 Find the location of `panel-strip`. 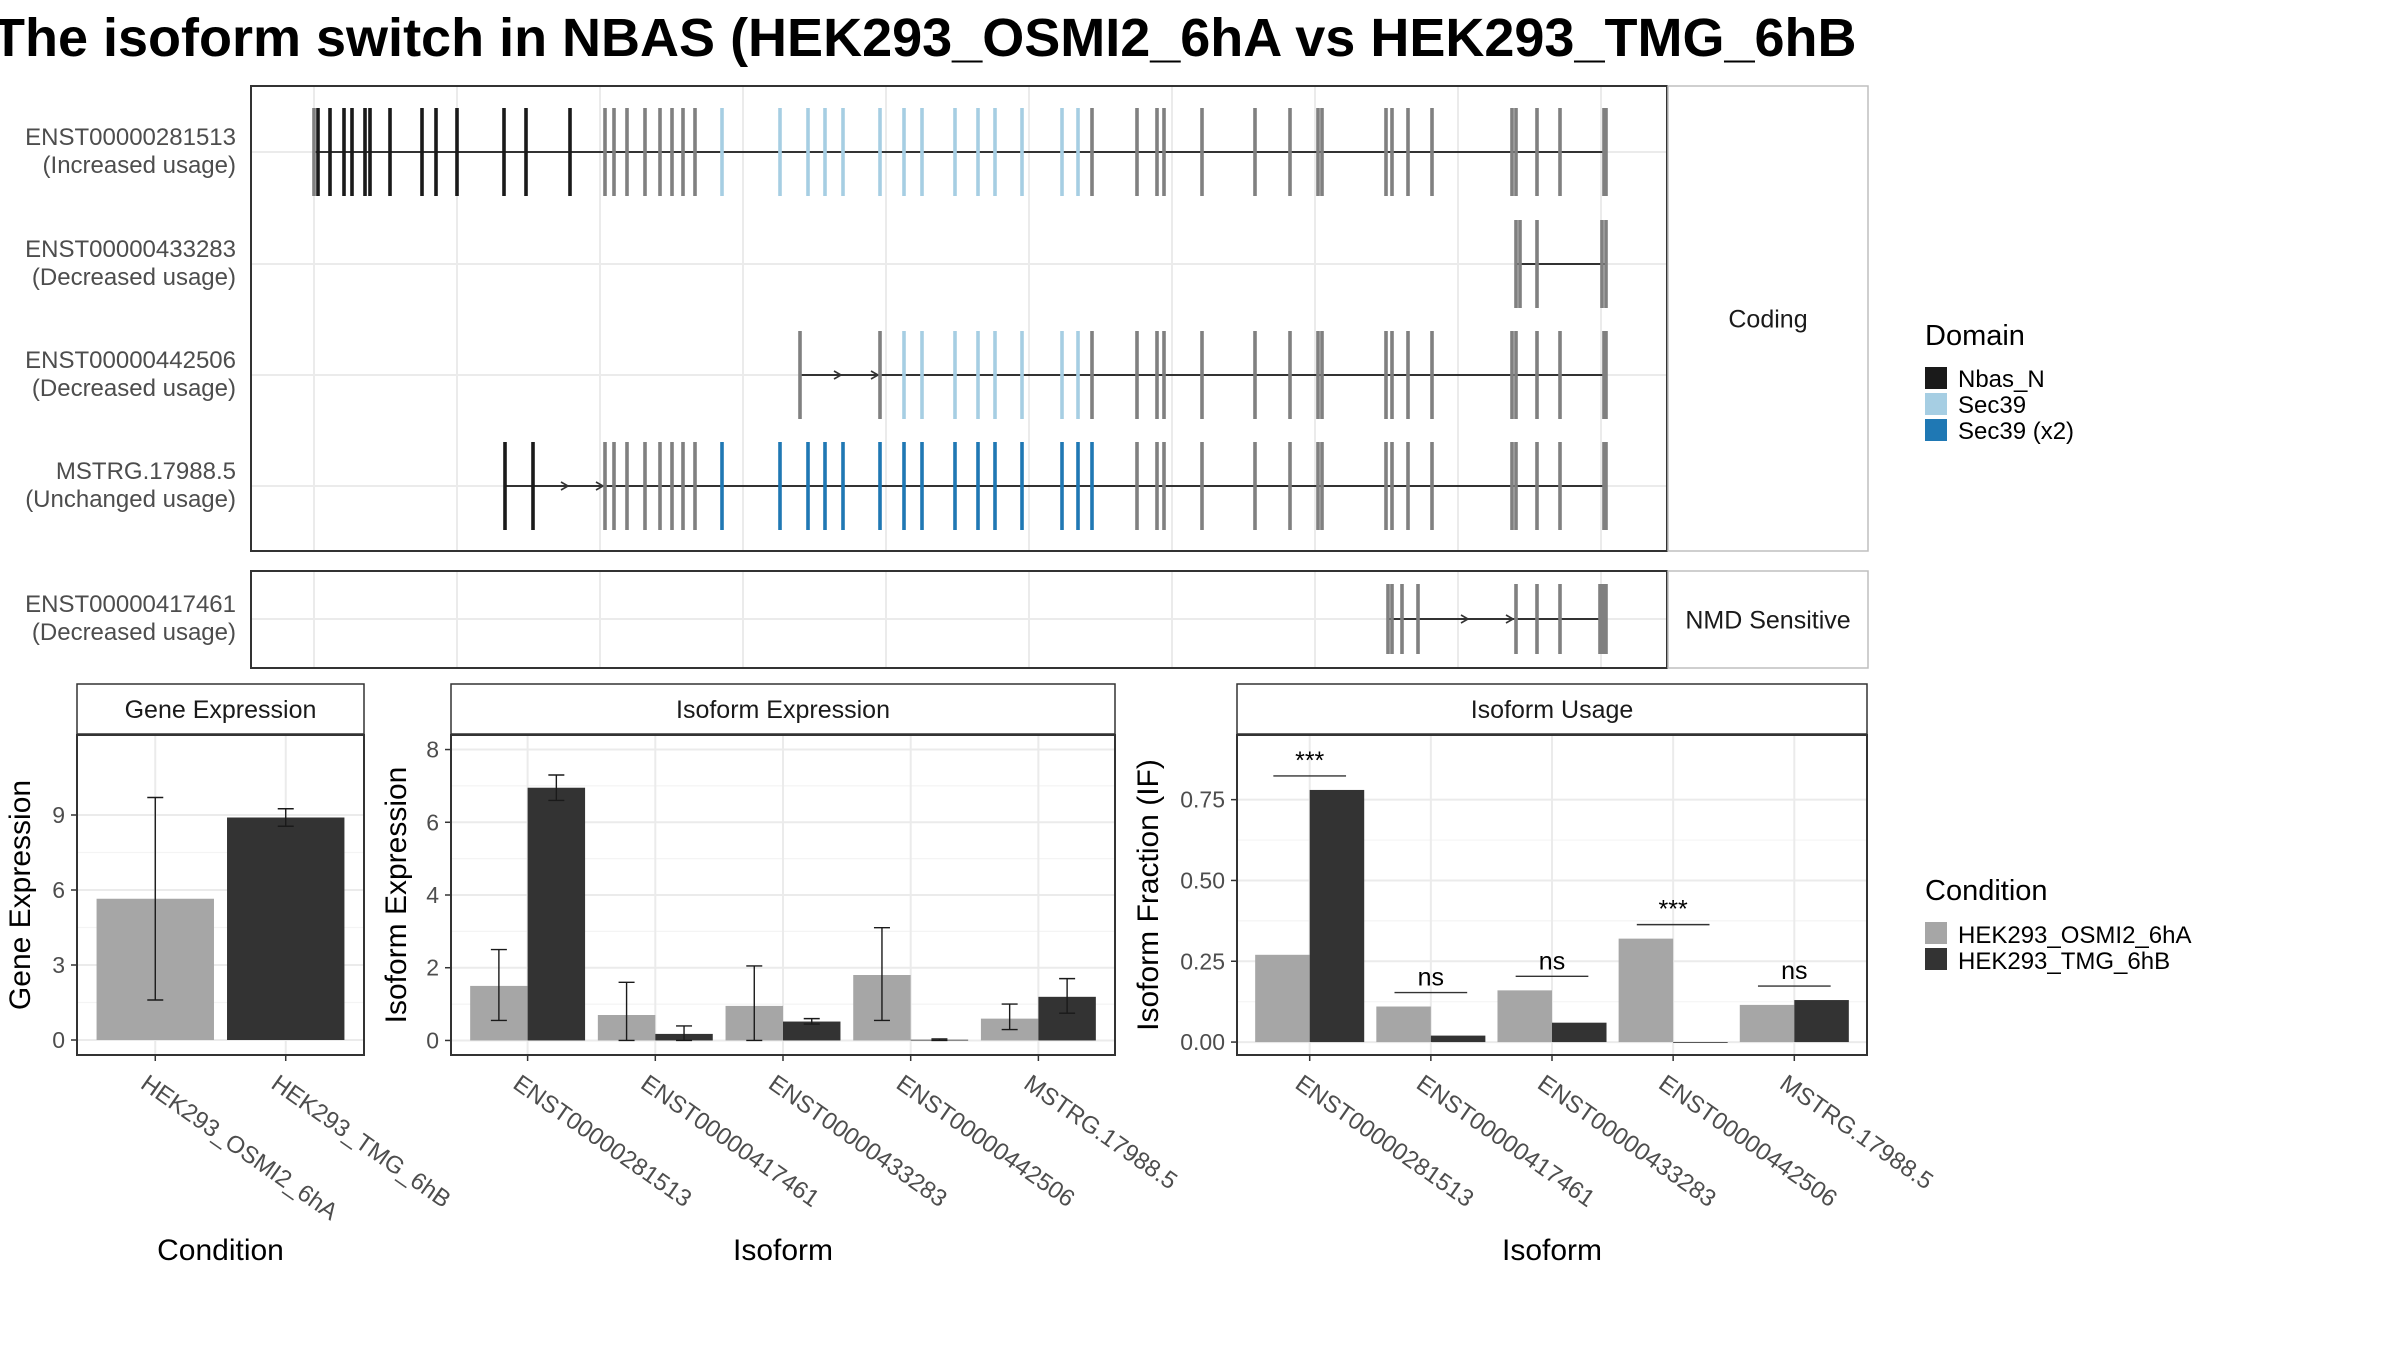

panel-strip is located at coordinates (1768, 318).